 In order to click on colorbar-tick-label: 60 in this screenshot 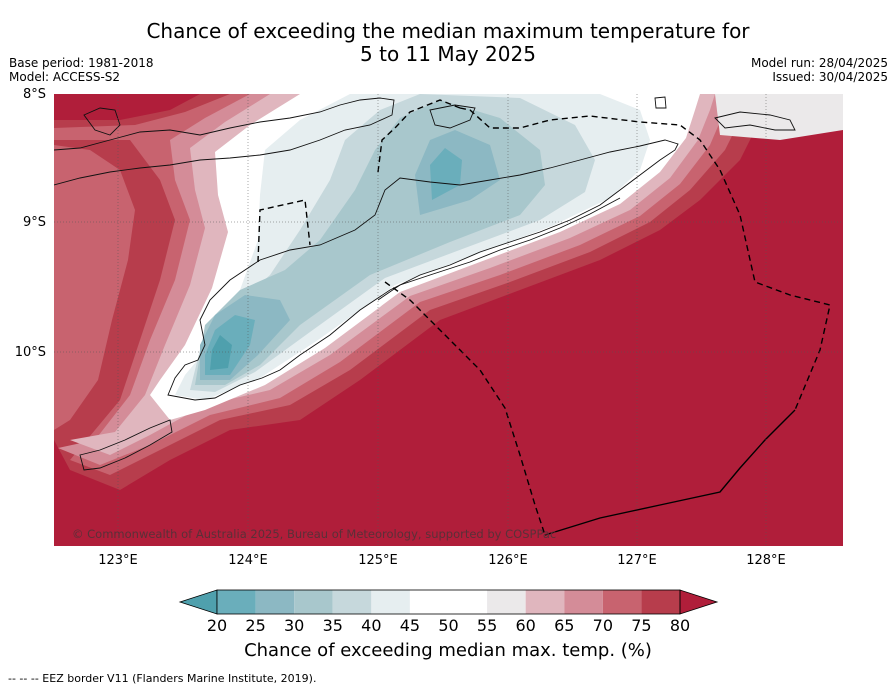, I will do `click(525, 625)`.